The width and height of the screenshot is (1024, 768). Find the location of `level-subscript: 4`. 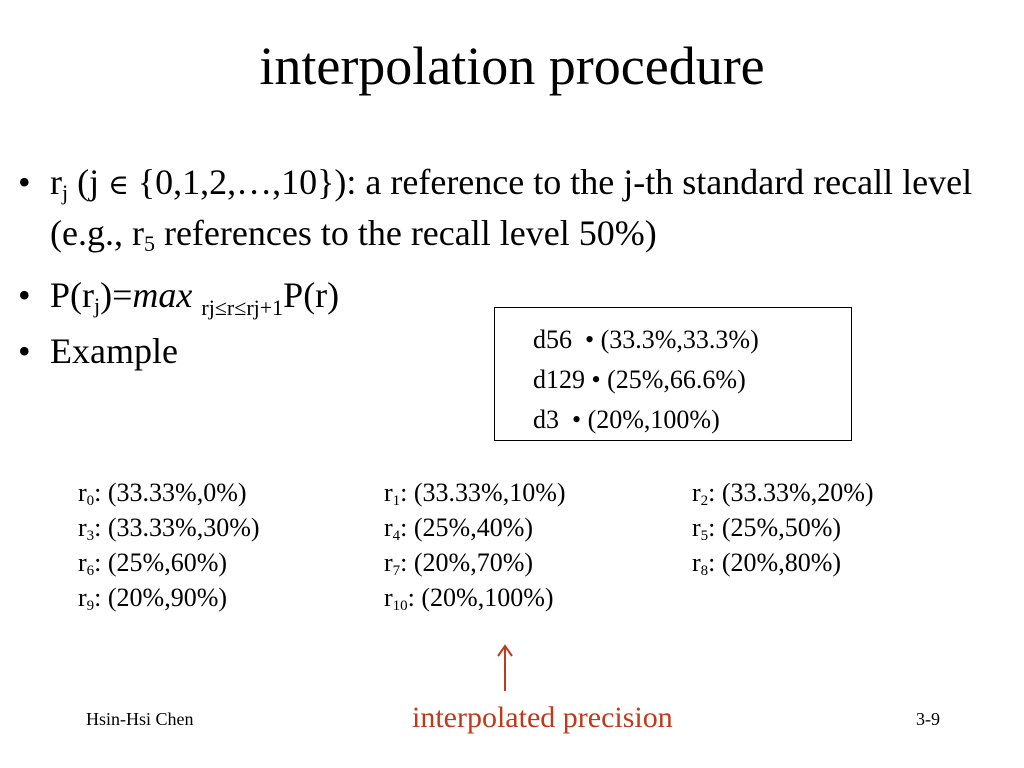

level-subscript: 4 is located at coordinates (396, 536).